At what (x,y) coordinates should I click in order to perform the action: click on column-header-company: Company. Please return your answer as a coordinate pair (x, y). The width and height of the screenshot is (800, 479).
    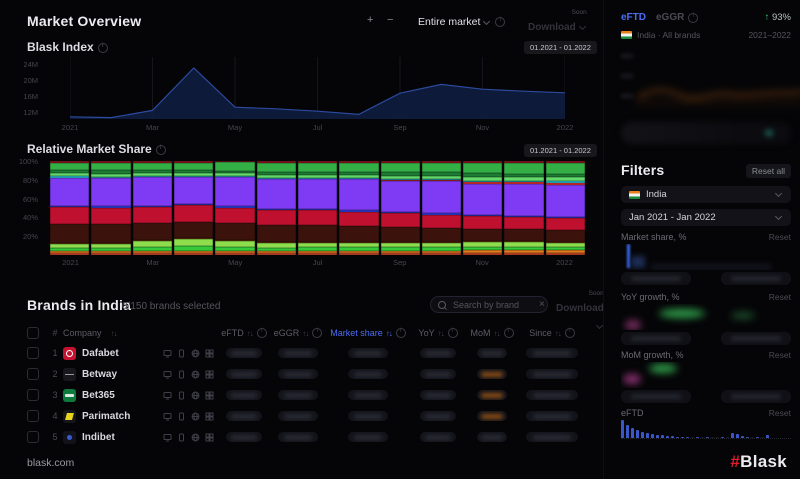
    Looking at the image, I should click on (111, 333).